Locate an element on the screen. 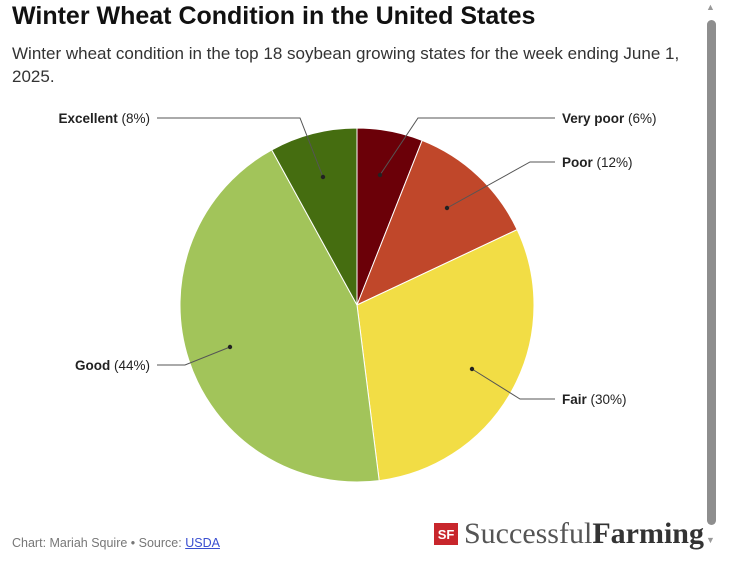 This screenshot has height=563, width=729. leader-line-poor is located at coordinates (500, 185).